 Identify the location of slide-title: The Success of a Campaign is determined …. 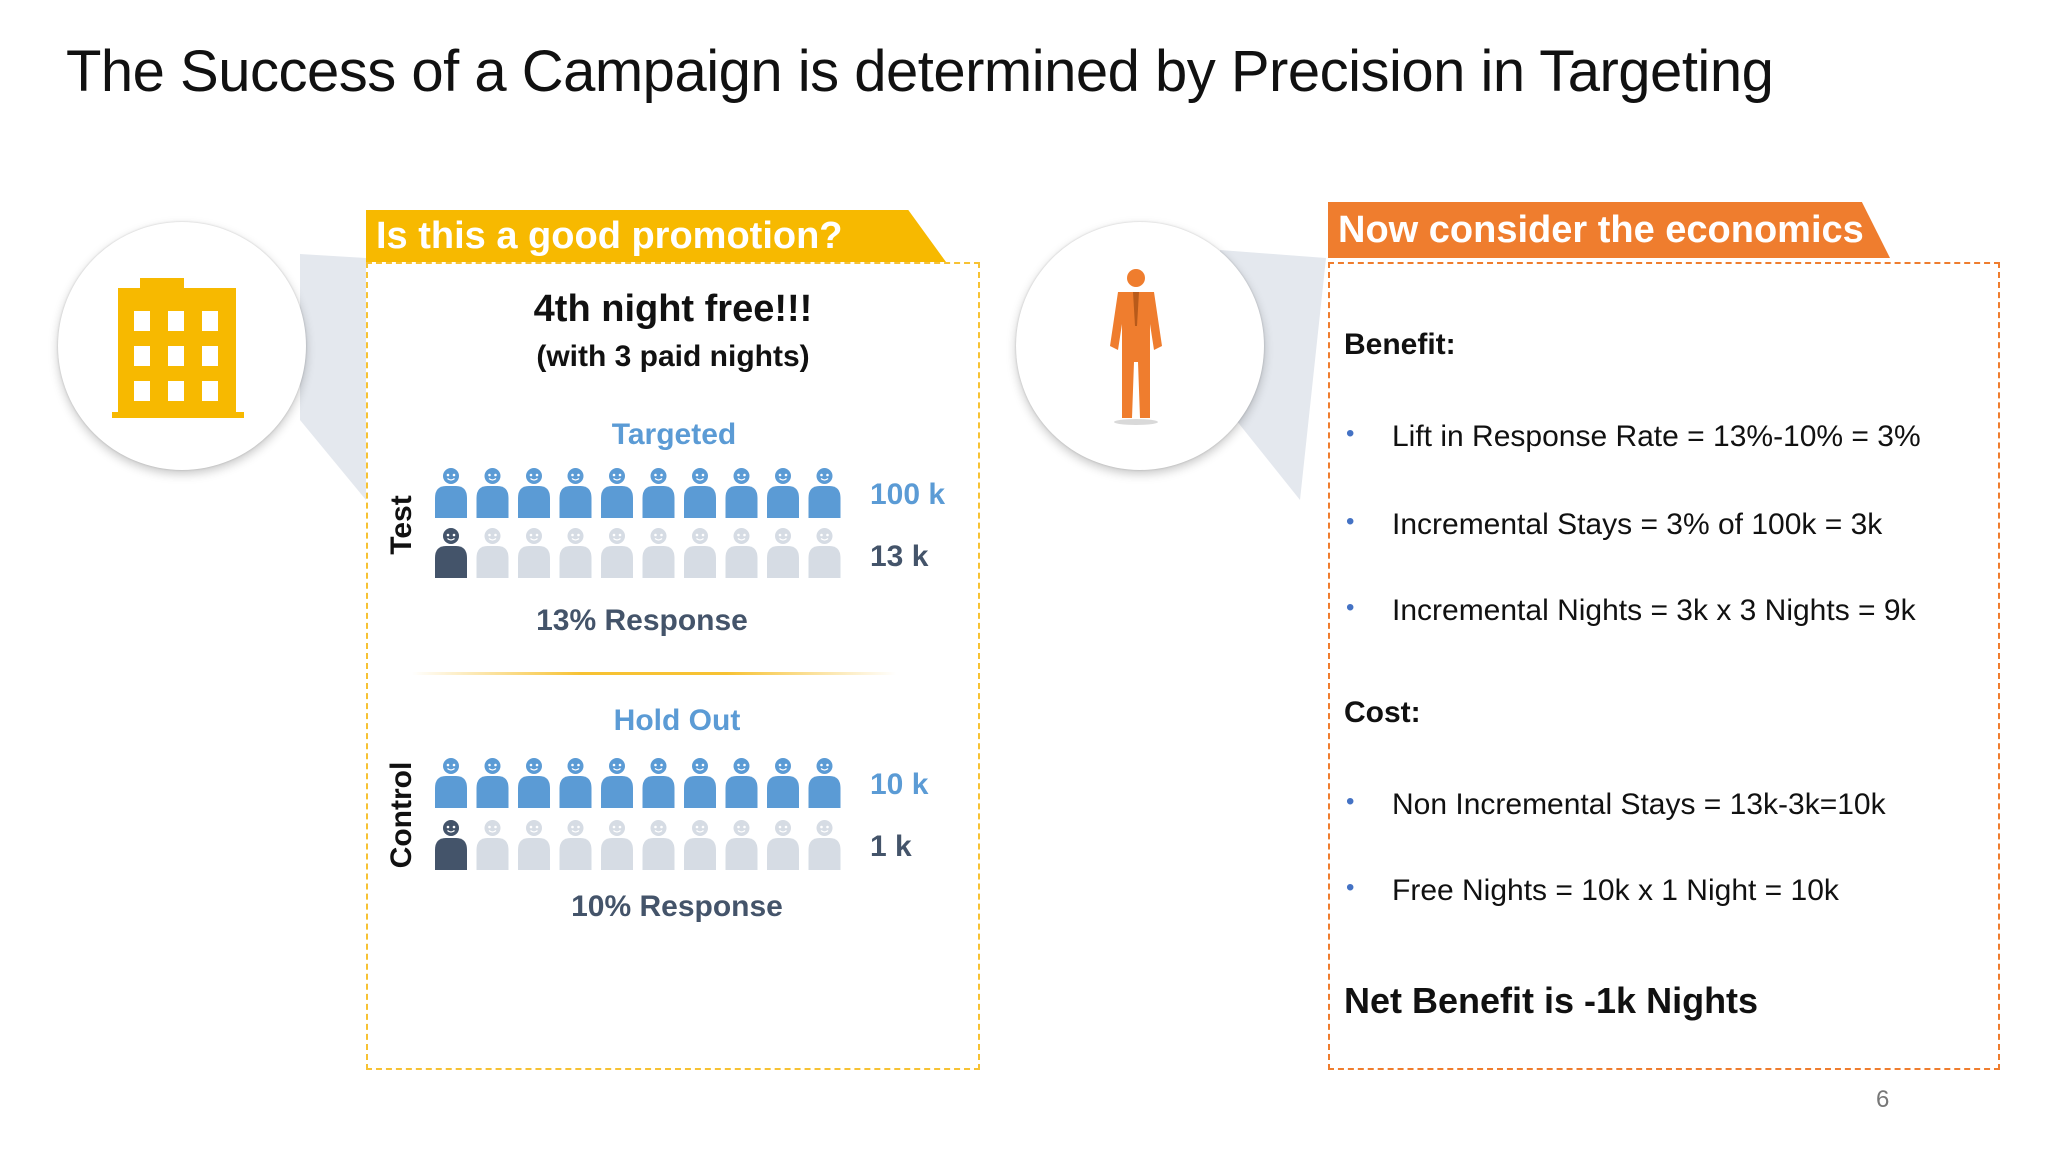
(920, 71).